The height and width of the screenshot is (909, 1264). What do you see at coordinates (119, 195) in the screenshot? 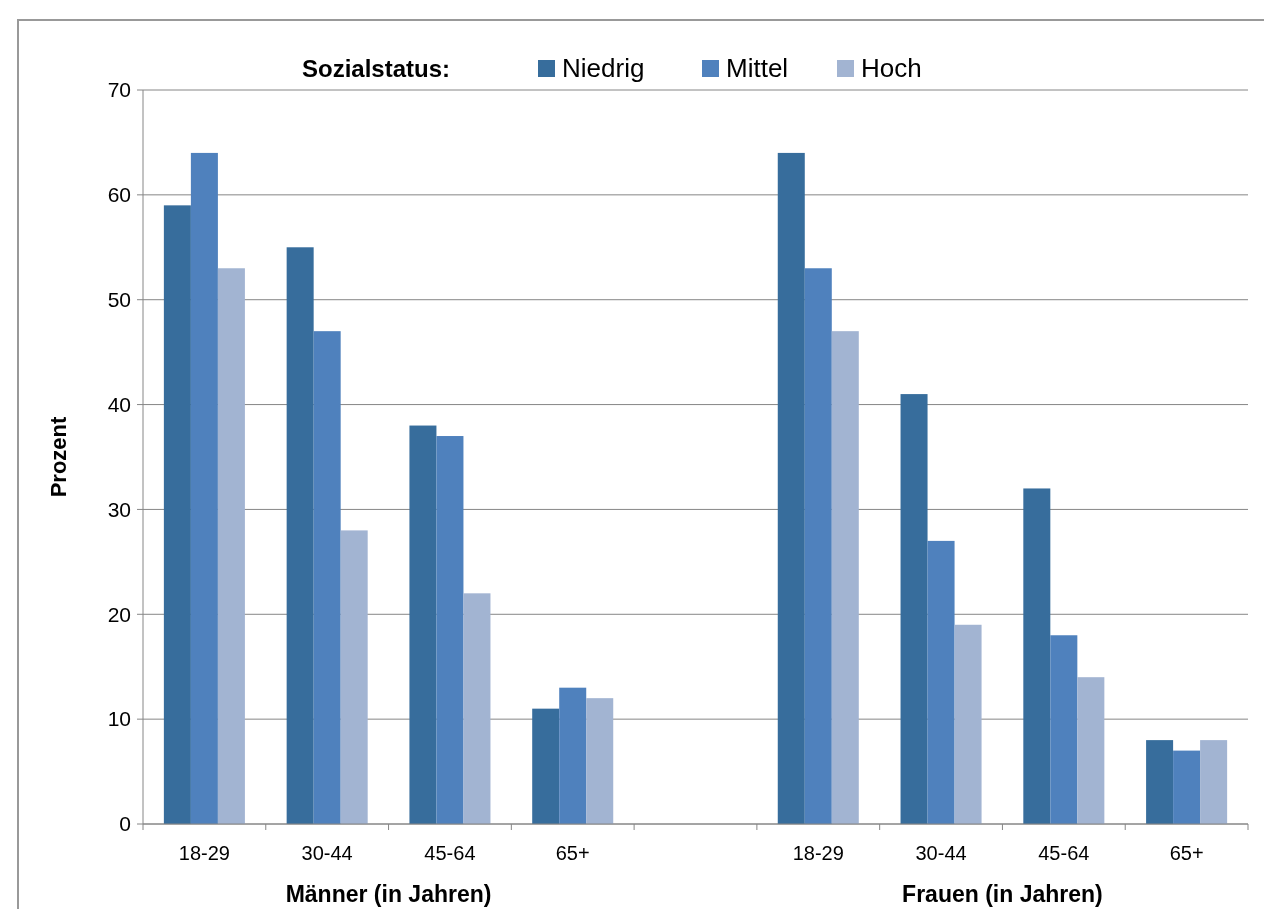
I see `y-tick-label: 60` at bounding box center [119, 195].